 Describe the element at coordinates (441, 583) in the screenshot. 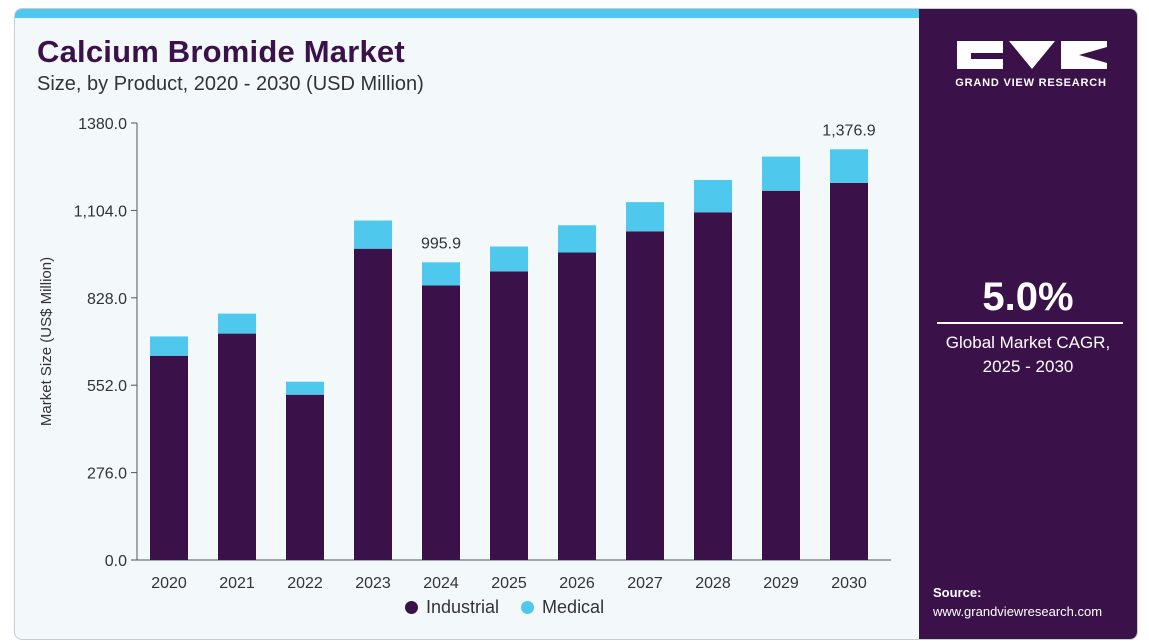

I see `x-tick-label: 2024` at that location.